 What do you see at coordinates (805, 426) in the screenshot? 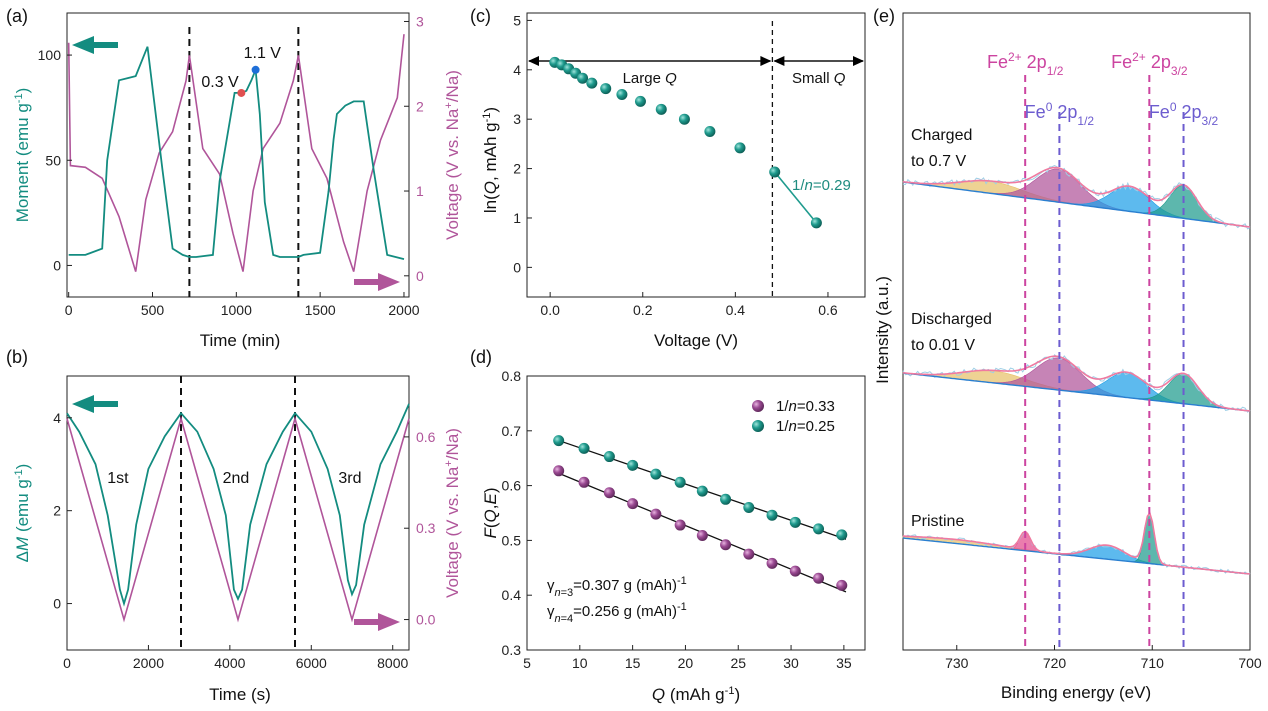
I see `legend-label-025: 1/n=0.25` at bounding box center [805, 426].